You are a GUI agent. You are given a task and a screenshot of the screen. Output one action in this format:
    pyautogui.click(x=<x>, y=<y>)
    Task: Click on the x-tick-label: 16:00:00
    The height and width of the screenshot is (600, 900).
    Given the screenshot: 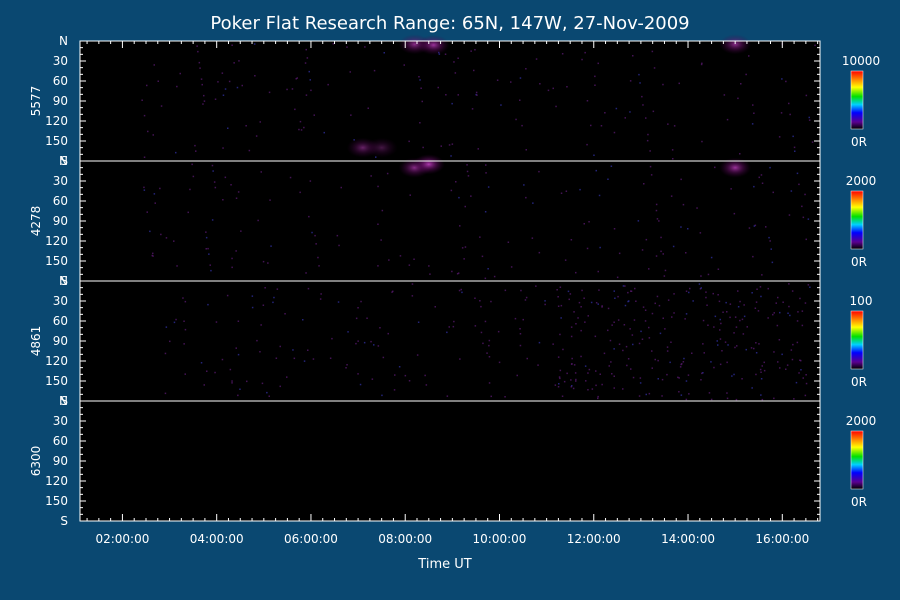 What is the action you would take?
    pyautogui.click(x=782, y=539)
    